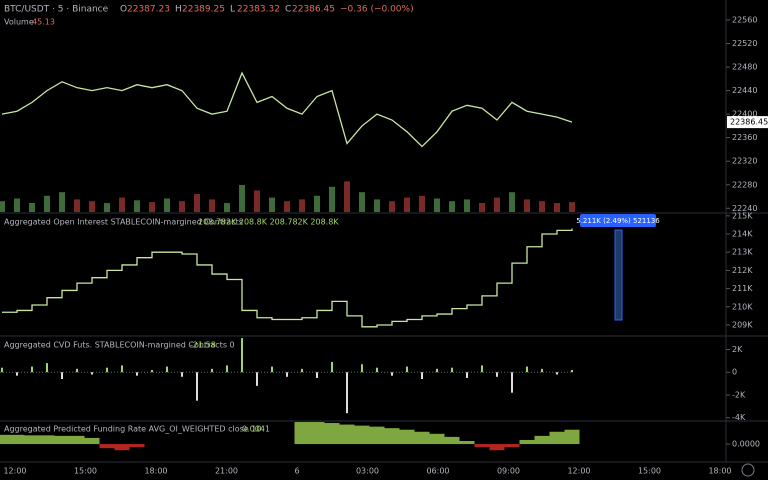  Describe the element at coordinates (742, 215) in the screenshot. I see `y-tick-label: 215K` at that location.